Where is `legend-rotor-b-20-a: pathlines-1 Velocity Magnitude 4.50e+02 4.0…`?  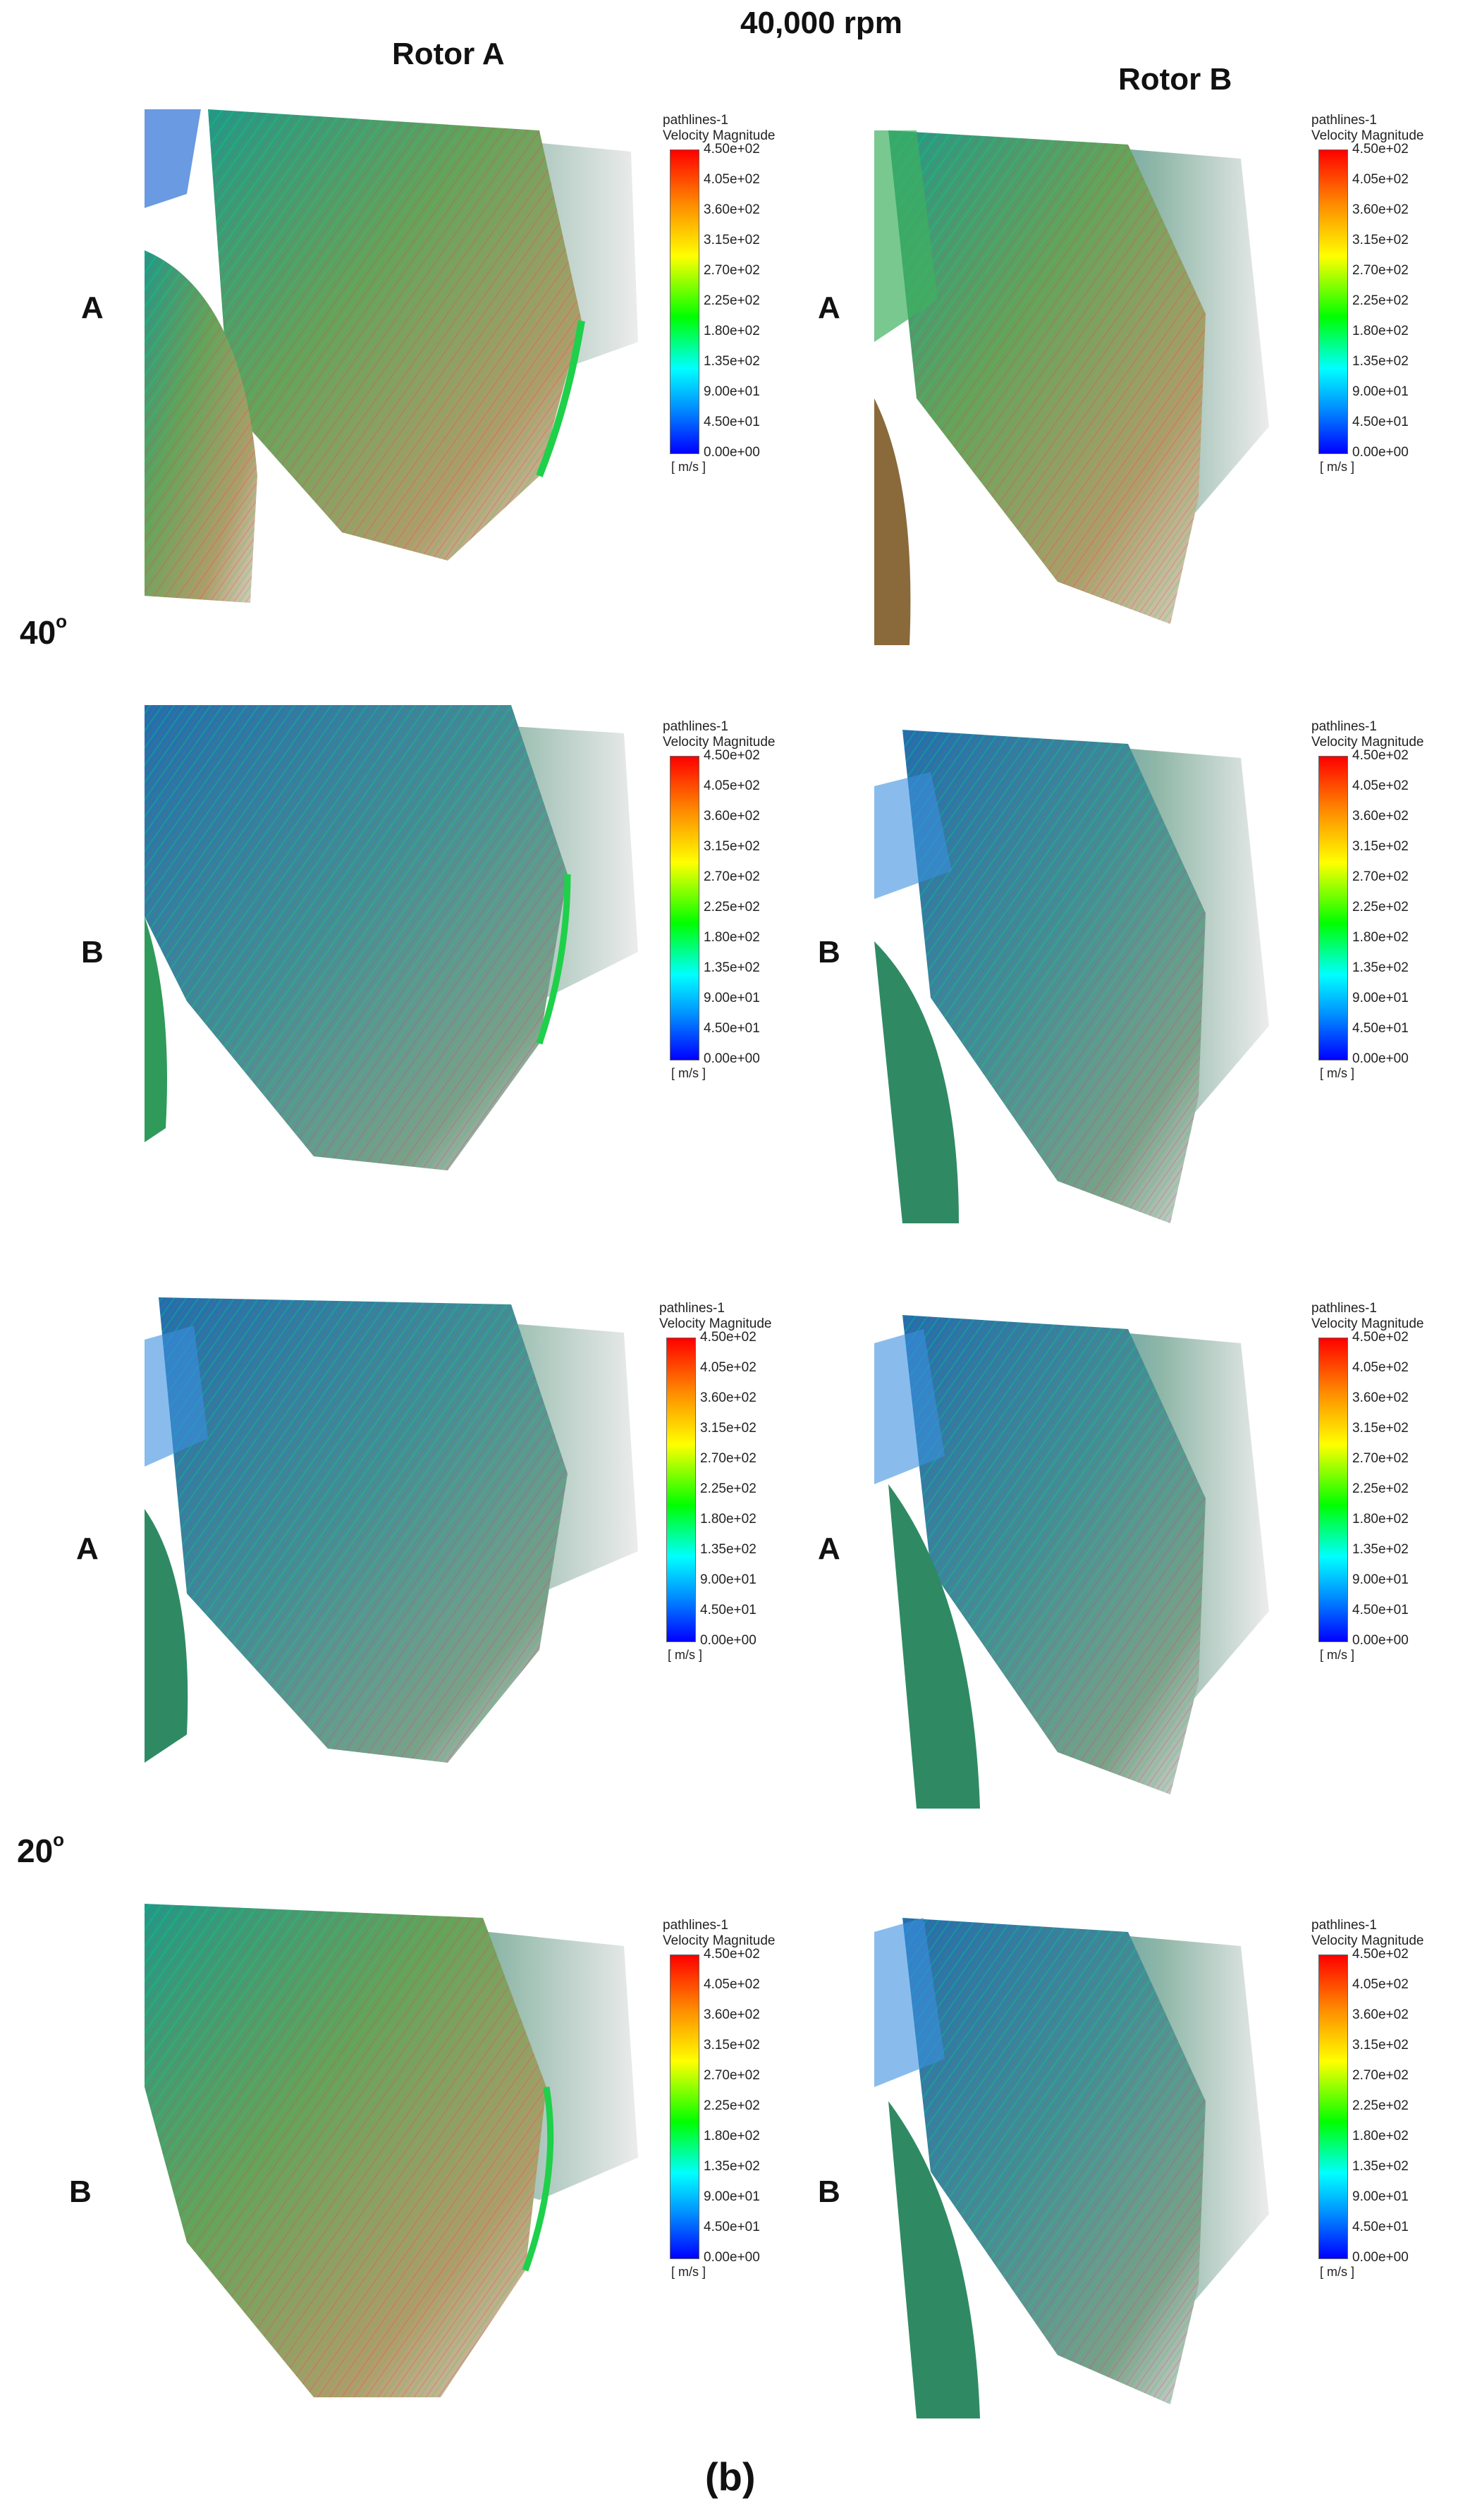 legend-rotor-b-20-a: pathlines-1 Velocity Magnitude 4.50e+02 4.0… is located at coordinates (1388, 1492).